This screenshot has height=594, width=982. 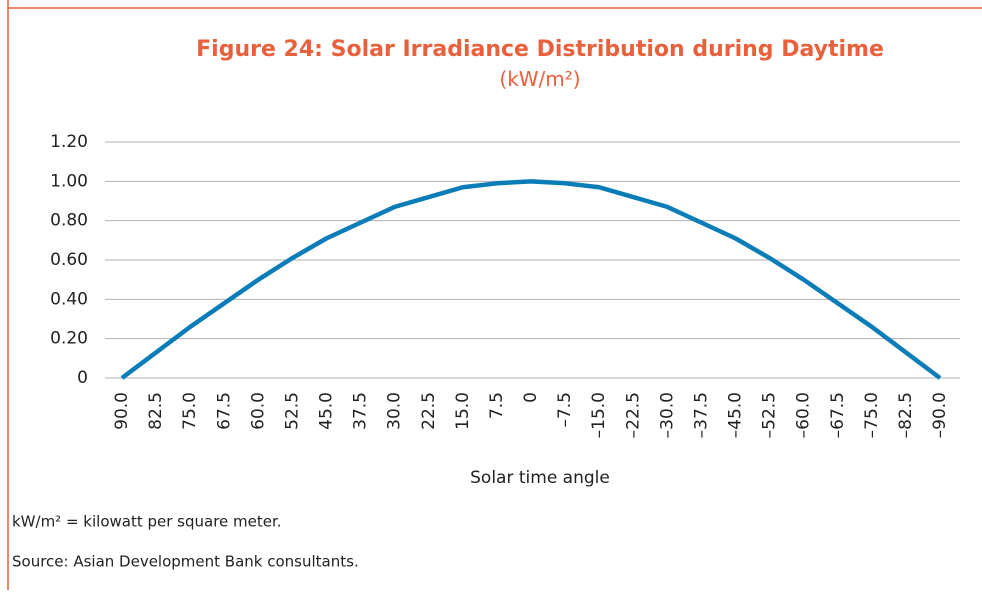 What do you see at coordinates (69, 260) in the screenshot?
I see `y-tick-label: 0.60` at bounding box center [69, 260].